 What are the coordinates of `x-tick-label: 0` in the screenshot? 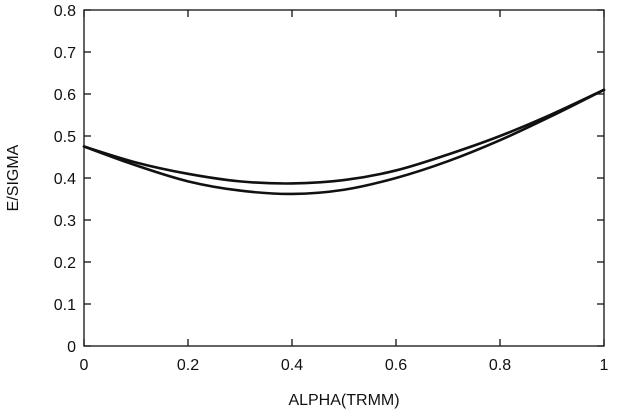 It's located at (84, 365).